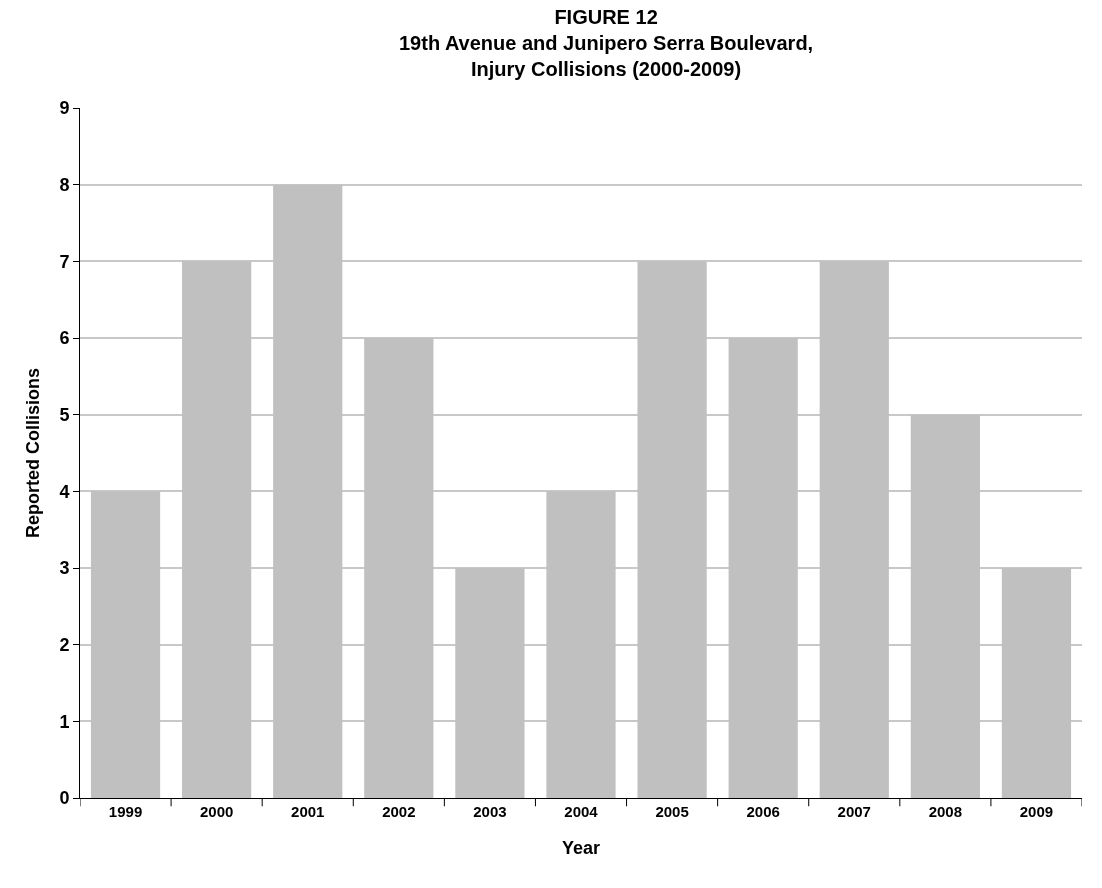  What do you see at coordinates (64, 261) in the screenshot?
I see `y-tick-label: 7` at bounding box center [64, 261].